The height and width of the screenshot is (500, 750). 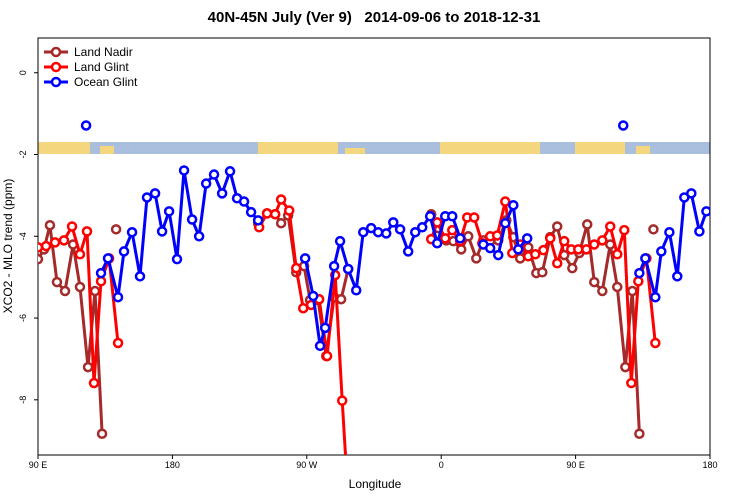 I want to click on legend-label: Ocean Glint, so click(x=106, y=82).